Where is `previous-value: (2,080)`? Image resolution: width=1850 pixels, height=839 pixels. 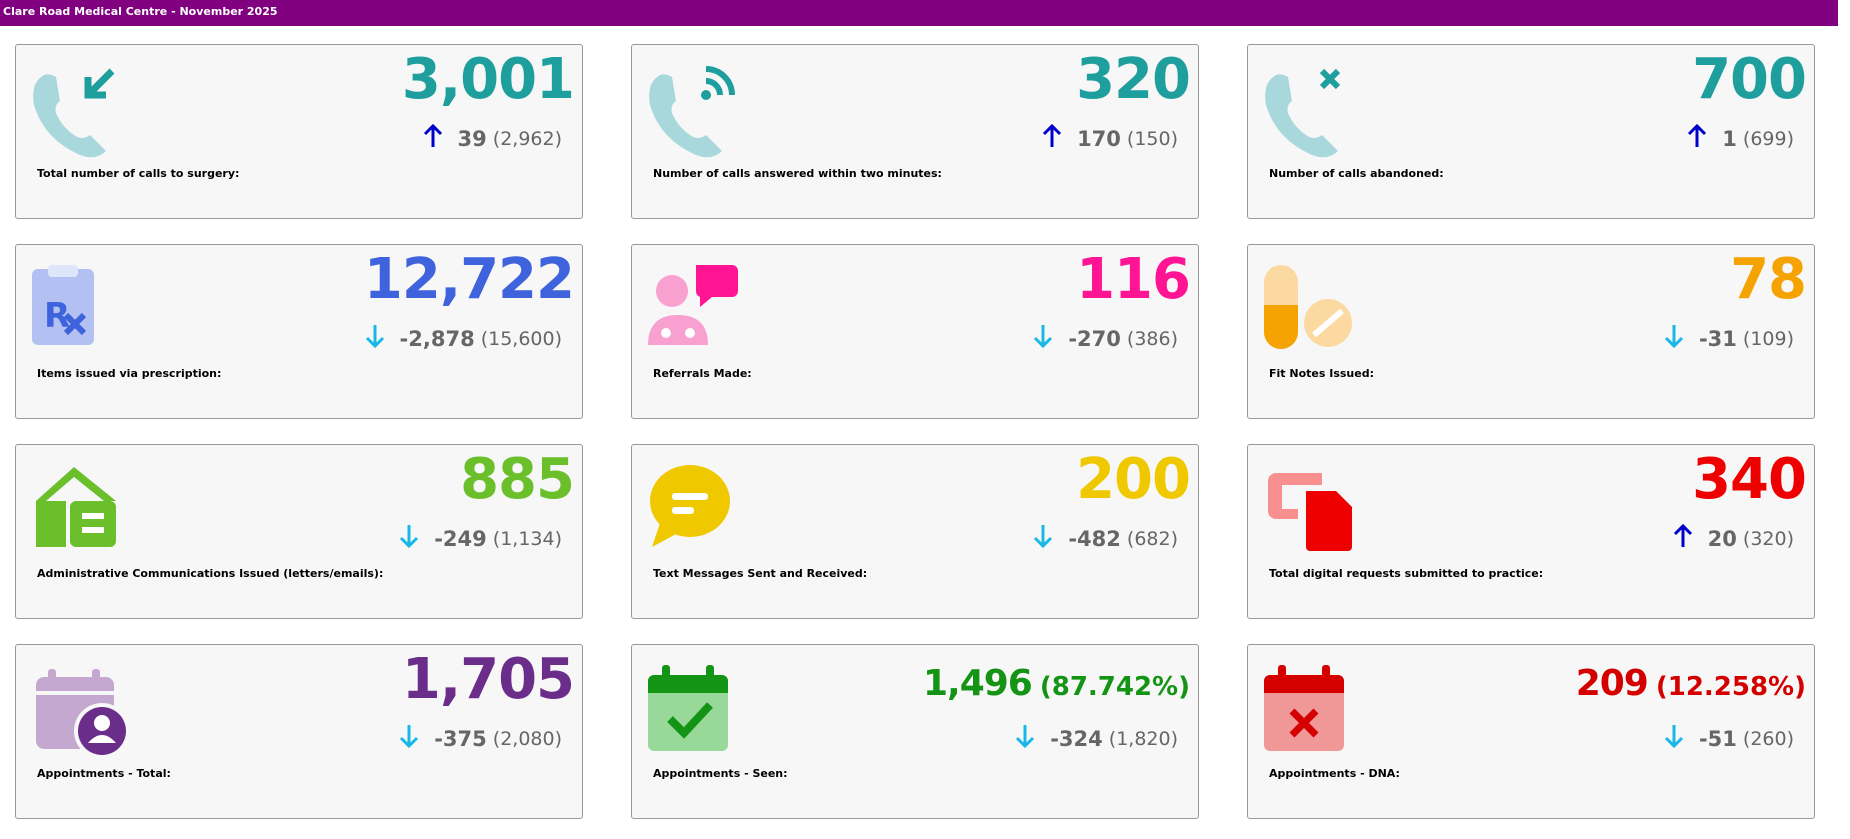 previous-value: (2,080) is located at coordinates (527, 738).